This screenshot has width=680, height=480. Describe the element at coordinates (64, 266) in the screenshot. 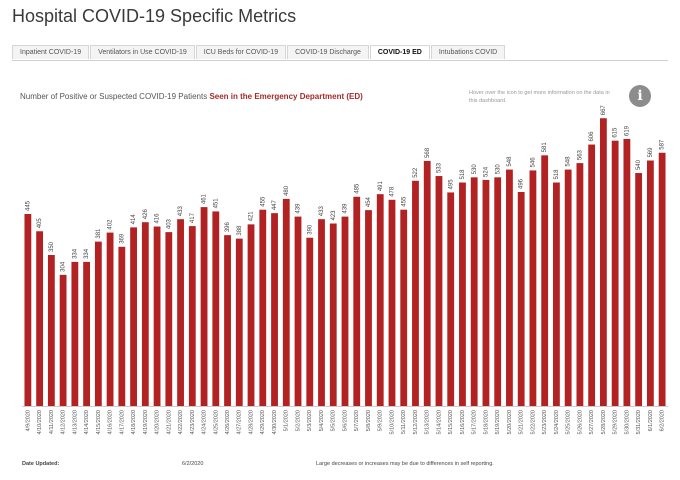

I see `bar-value-label: 304` at that location.